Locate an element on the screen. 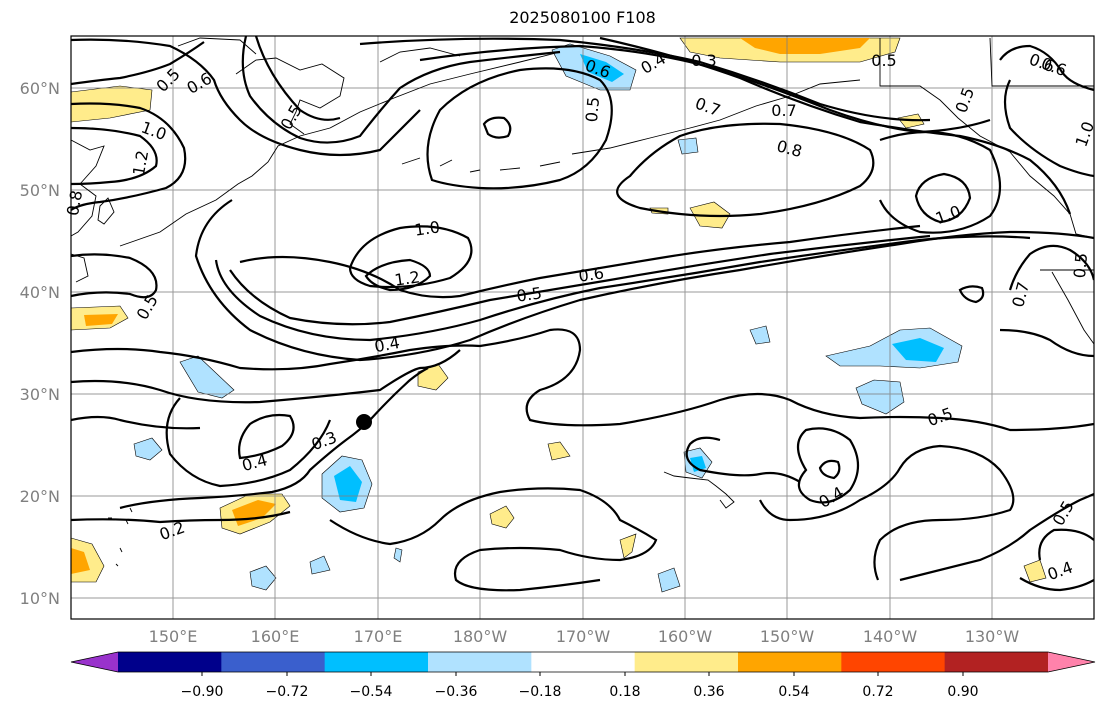 This screenshot has height=712, width=1105. negative-patch-n-core is located at coordinates (602, 68).